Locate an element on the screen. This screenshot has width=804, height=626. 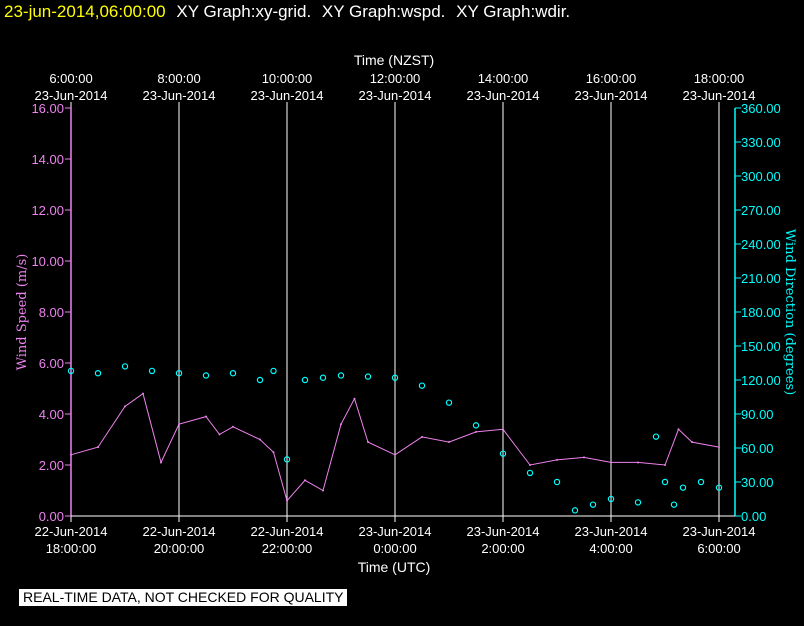
y-left-tick-label-0: 0.00 is located at coordinates (51, 516).